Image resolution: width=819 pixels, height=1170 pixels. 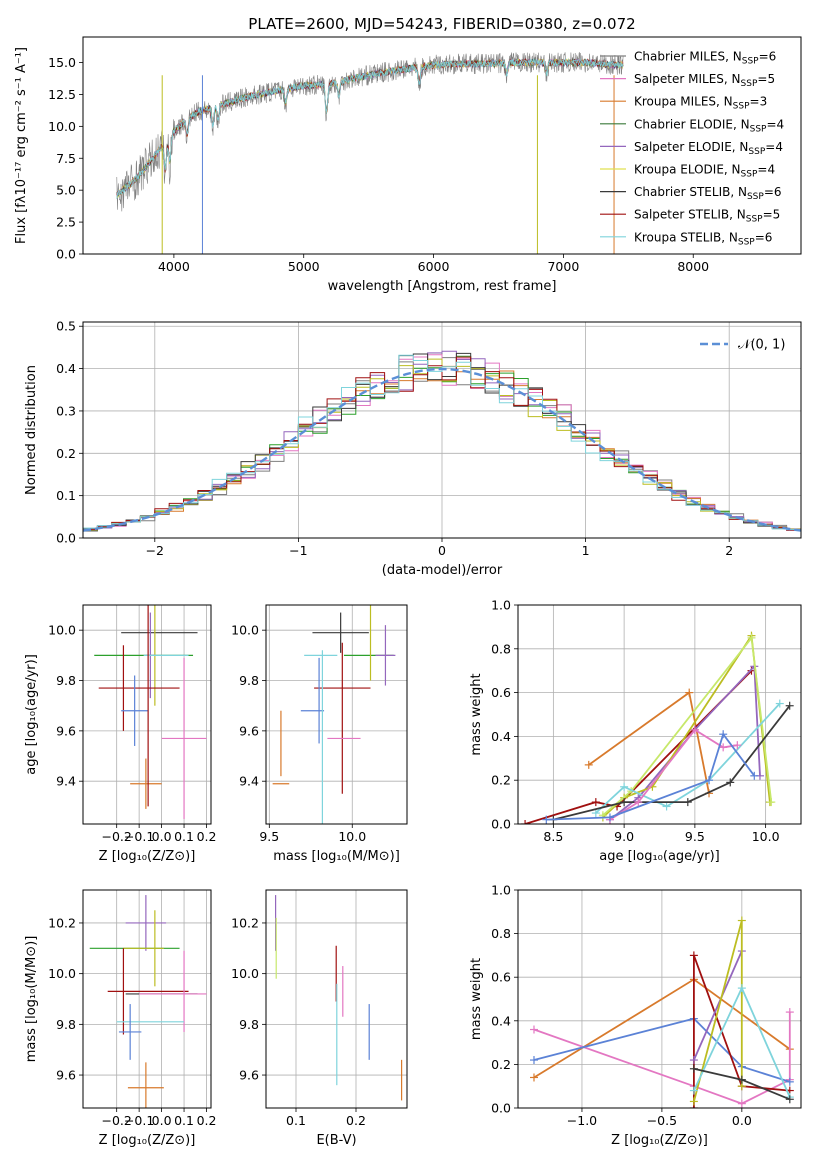 I want to click on y-tick-label: 12.5, so click(x=62, y=94).